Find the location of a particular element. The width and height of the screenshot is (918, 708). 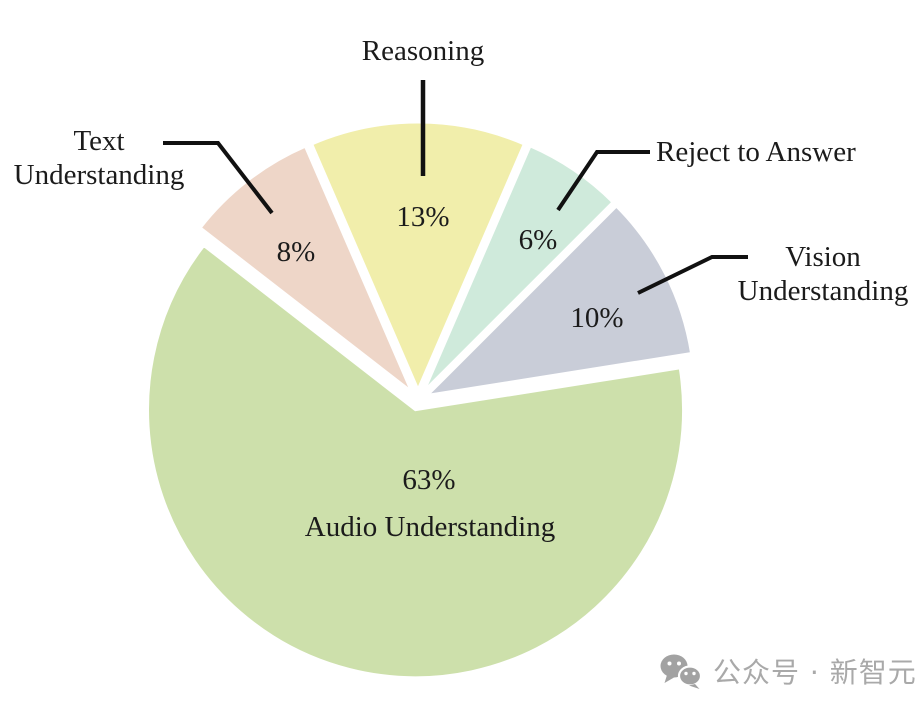

vision-understanding-leader-line is located at coordinates (692, 275).